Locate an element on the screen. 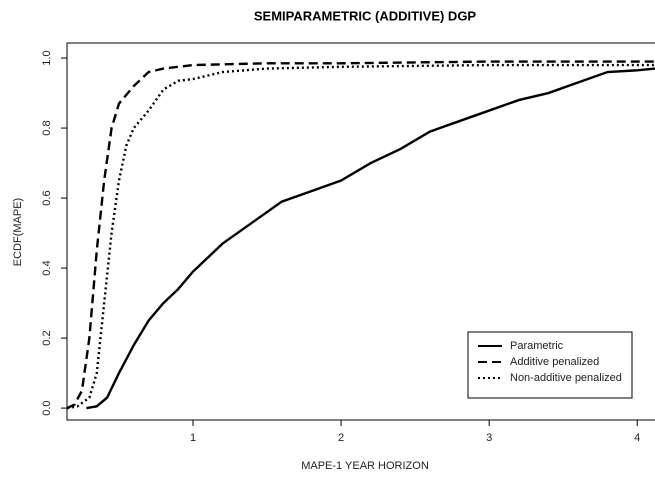 This screenshot has height=480, width=655. legend-label: Parametric is located at coordinates (537, 346).